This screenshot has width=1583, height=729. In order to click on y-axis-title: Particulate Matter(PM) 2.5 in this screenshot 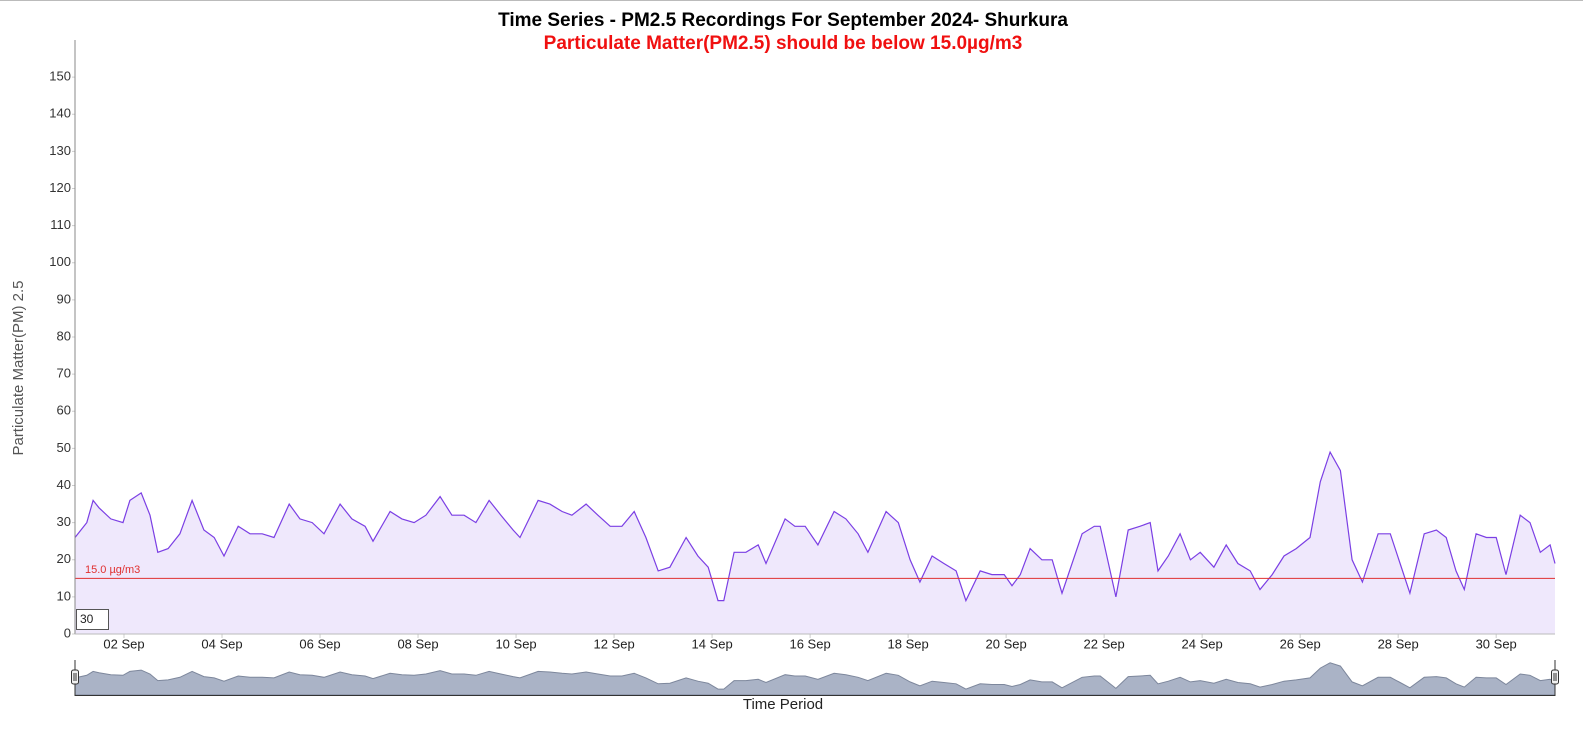, I will do `click(18, 367)`.